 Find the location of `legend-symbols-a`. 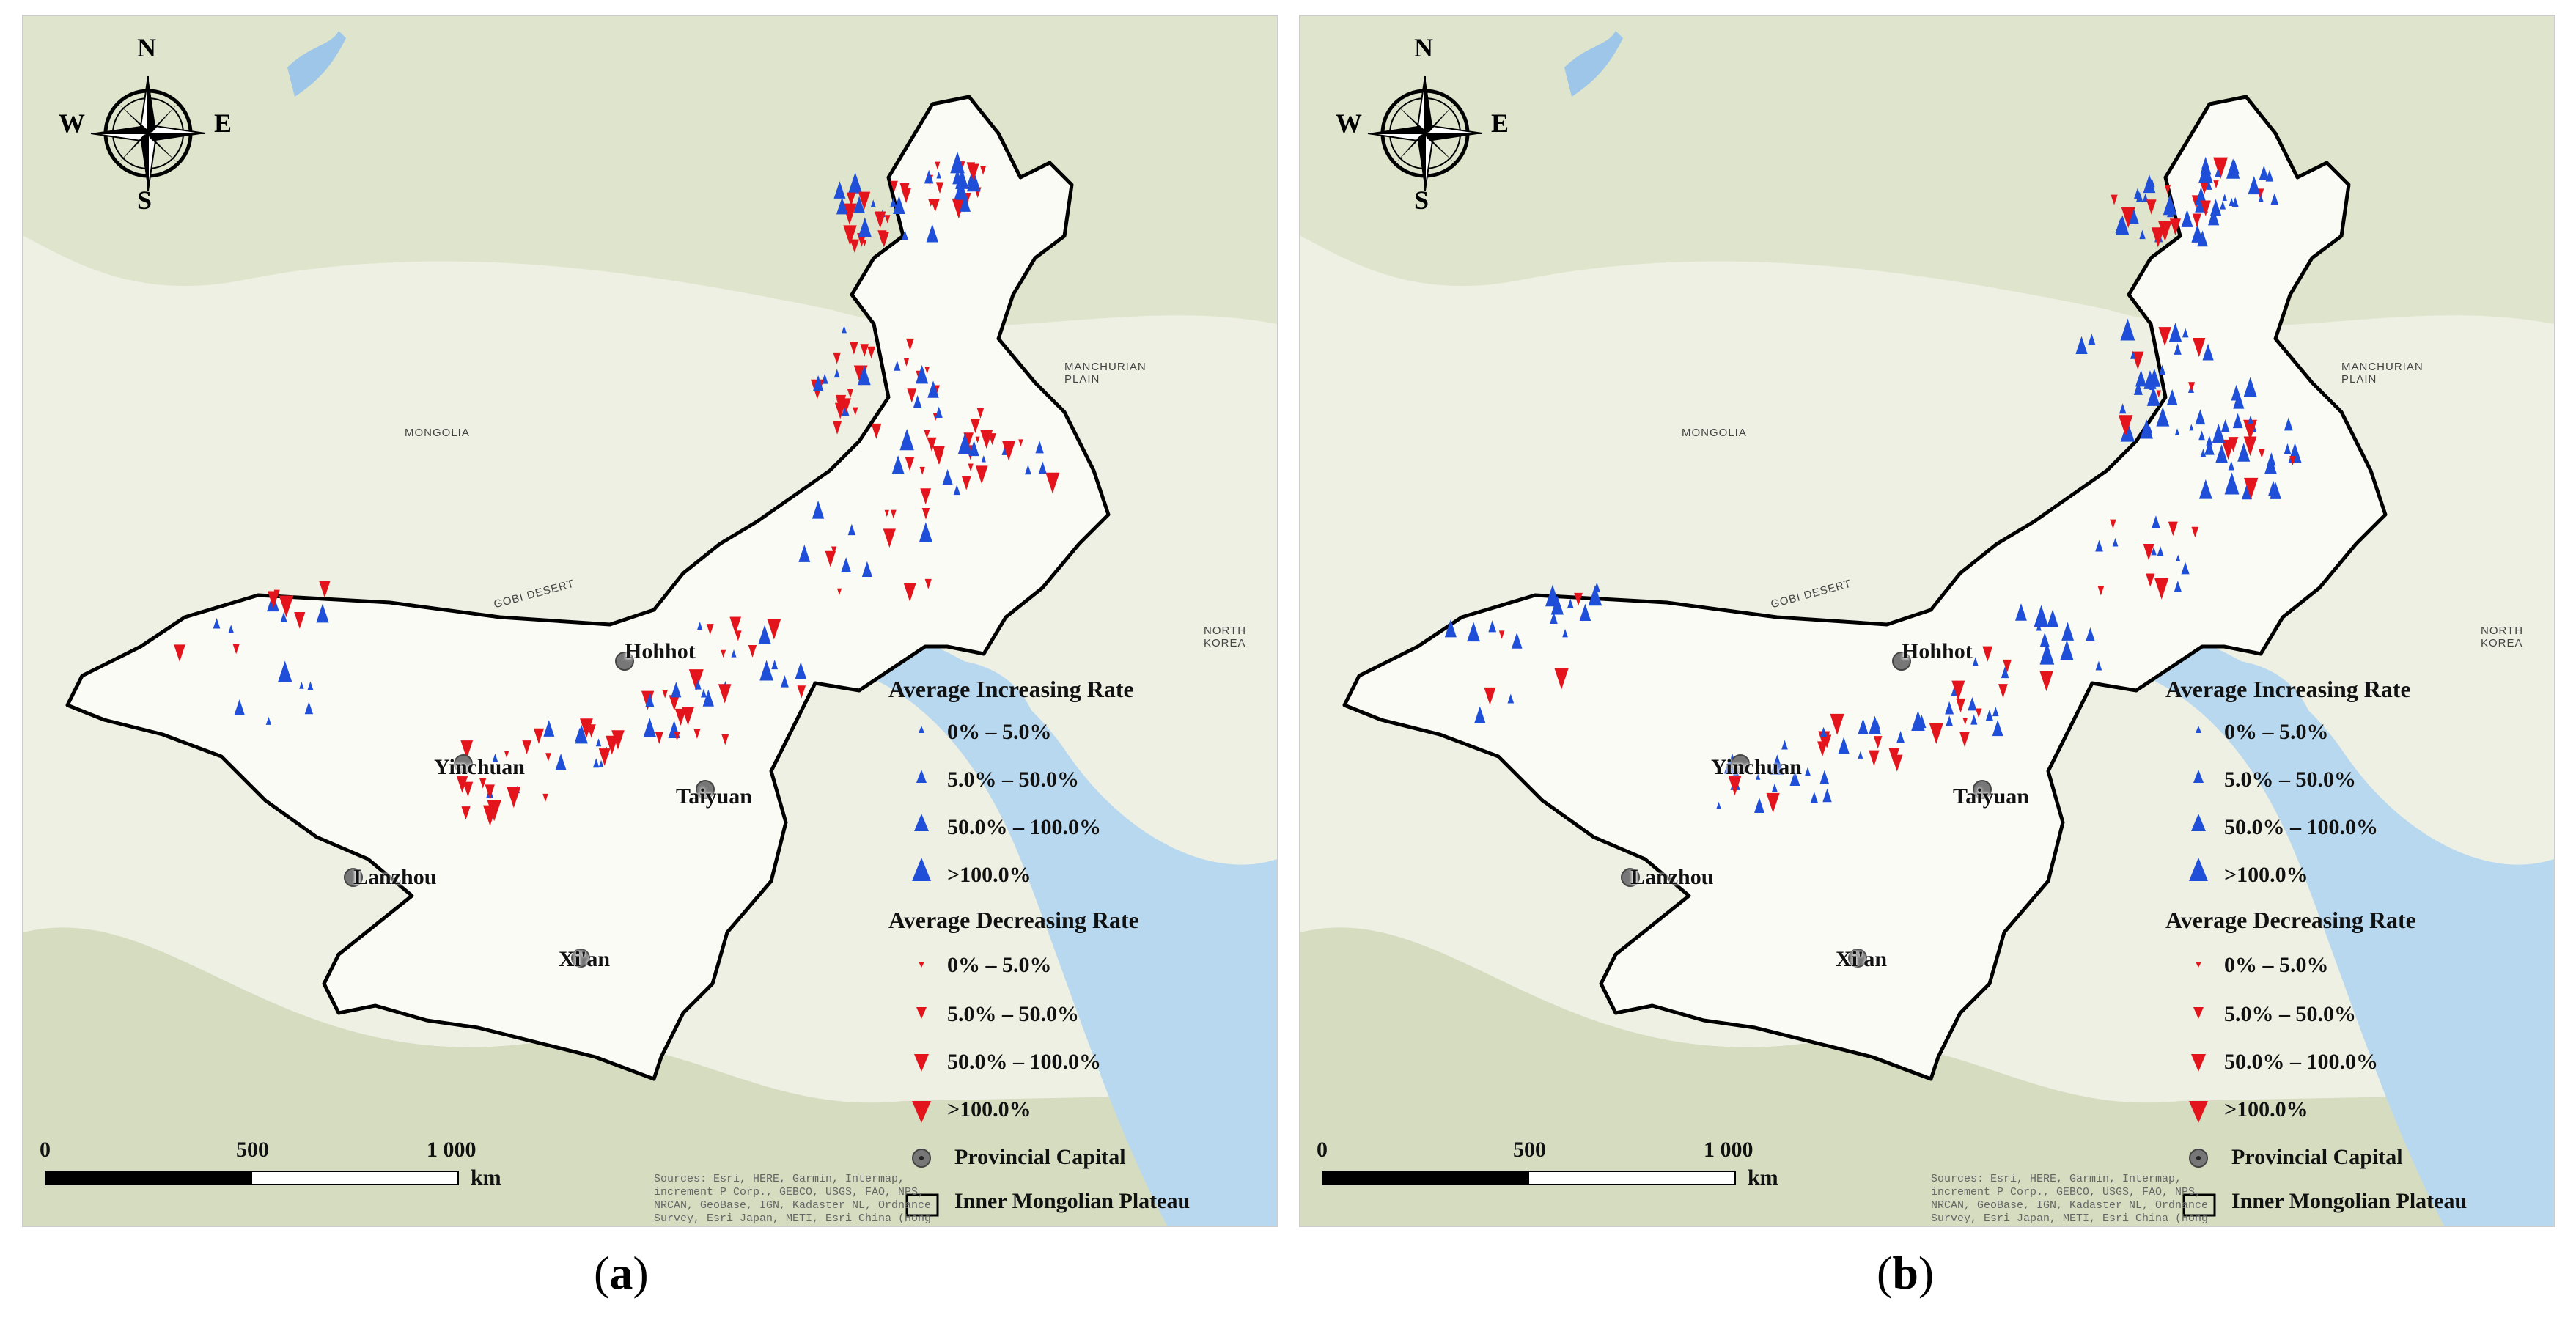

legend-symbols-a is located at coordinates (922, 971).